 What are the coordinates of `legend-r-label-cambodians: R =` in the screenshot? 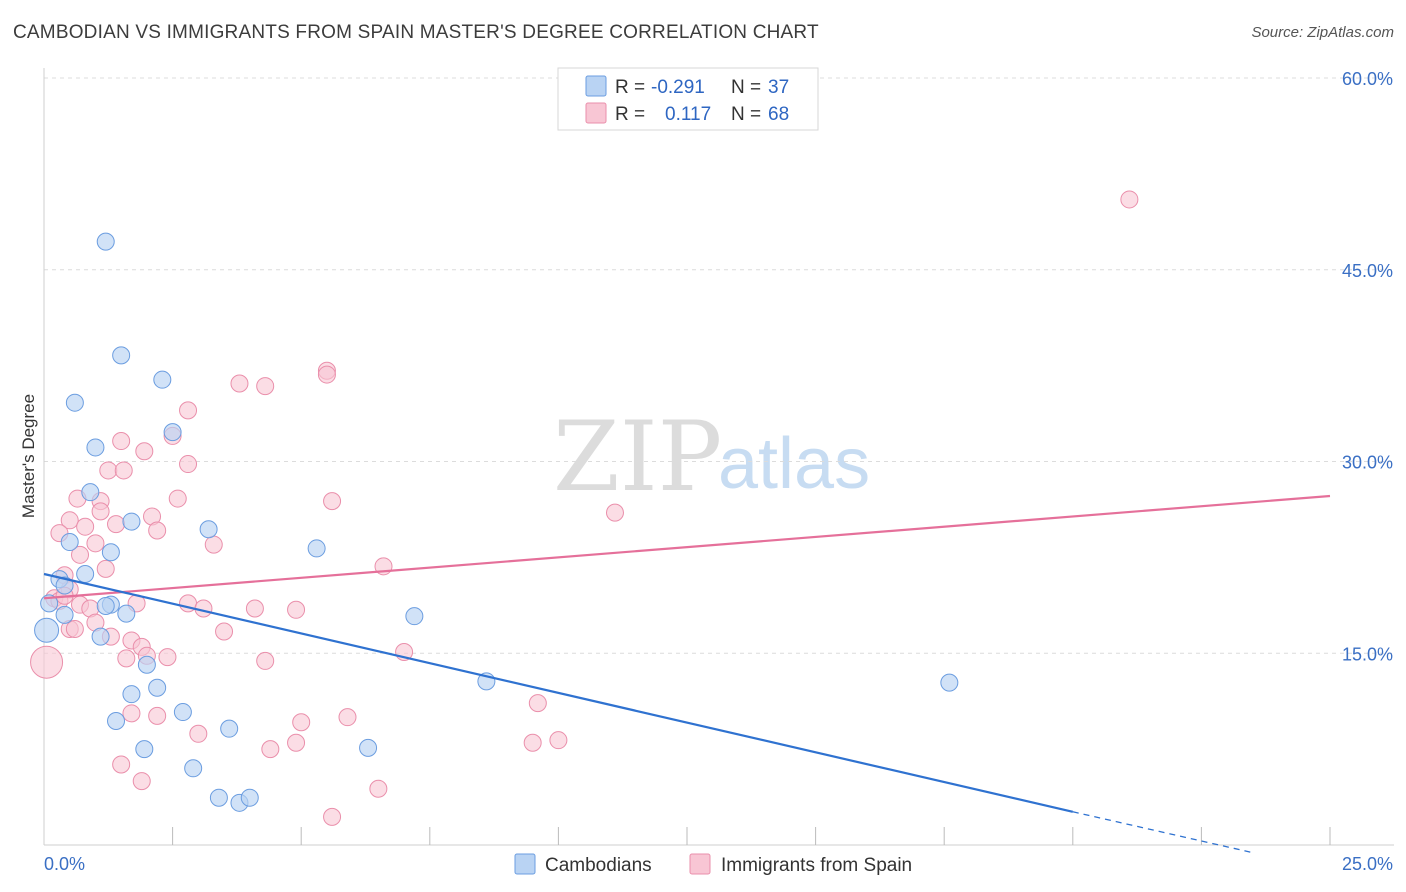 It's located at (630, 87).